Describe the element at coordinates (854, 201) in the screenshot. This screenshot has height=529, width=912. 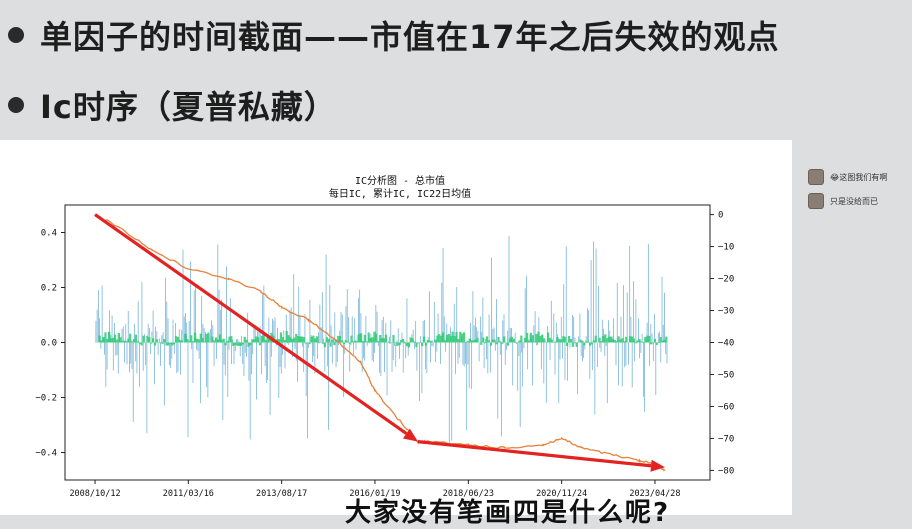
I see `comment-text: 只是没给而已` at that location.